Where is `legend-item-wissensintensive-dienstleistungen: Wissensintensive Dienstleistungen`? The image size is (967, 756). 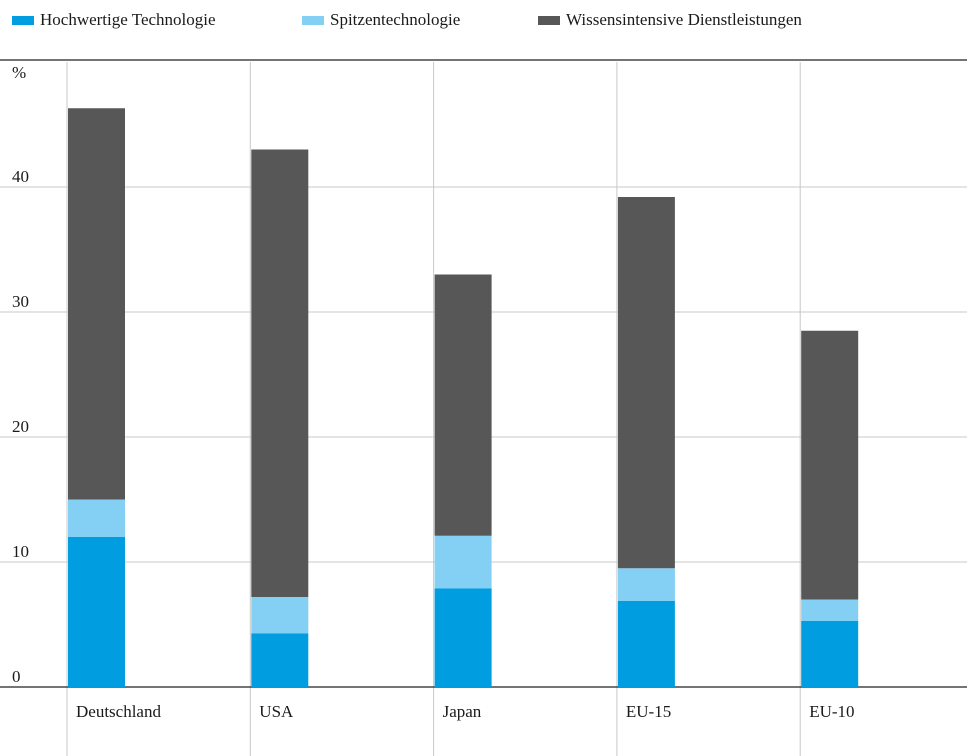 legend-item-wissensintensive-dienstleistungen: Wissensintensive Dienstleistungen is located at coordinates (670, 20).